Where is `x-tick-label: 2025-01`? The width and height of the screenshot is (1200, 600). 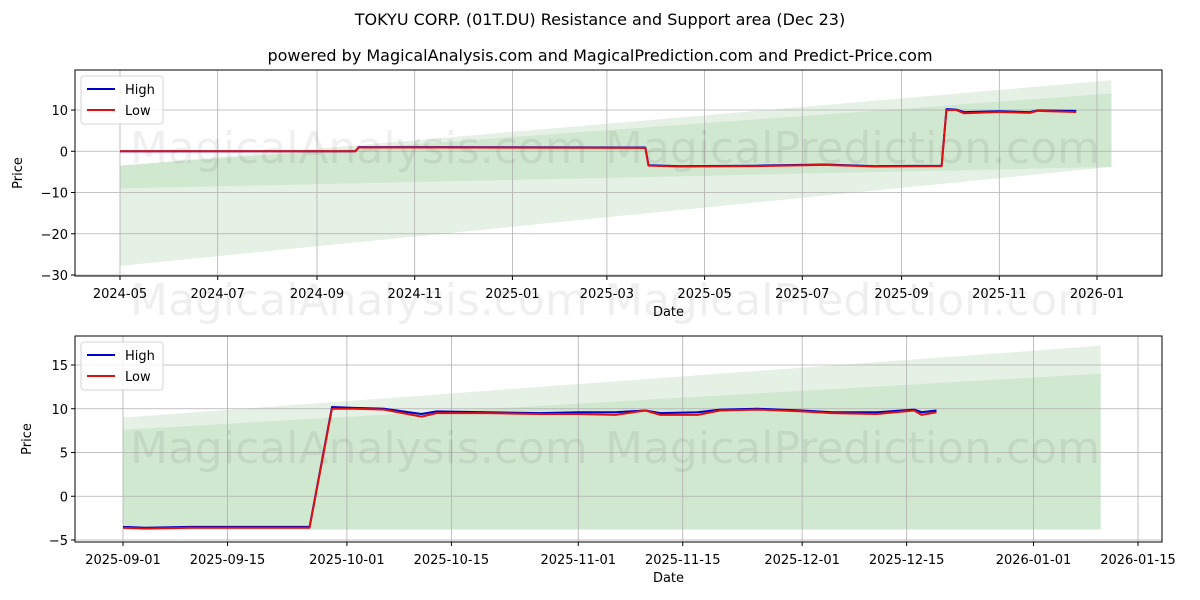 x-tick-label: 2025-01 is located at coordinates (512, 294).